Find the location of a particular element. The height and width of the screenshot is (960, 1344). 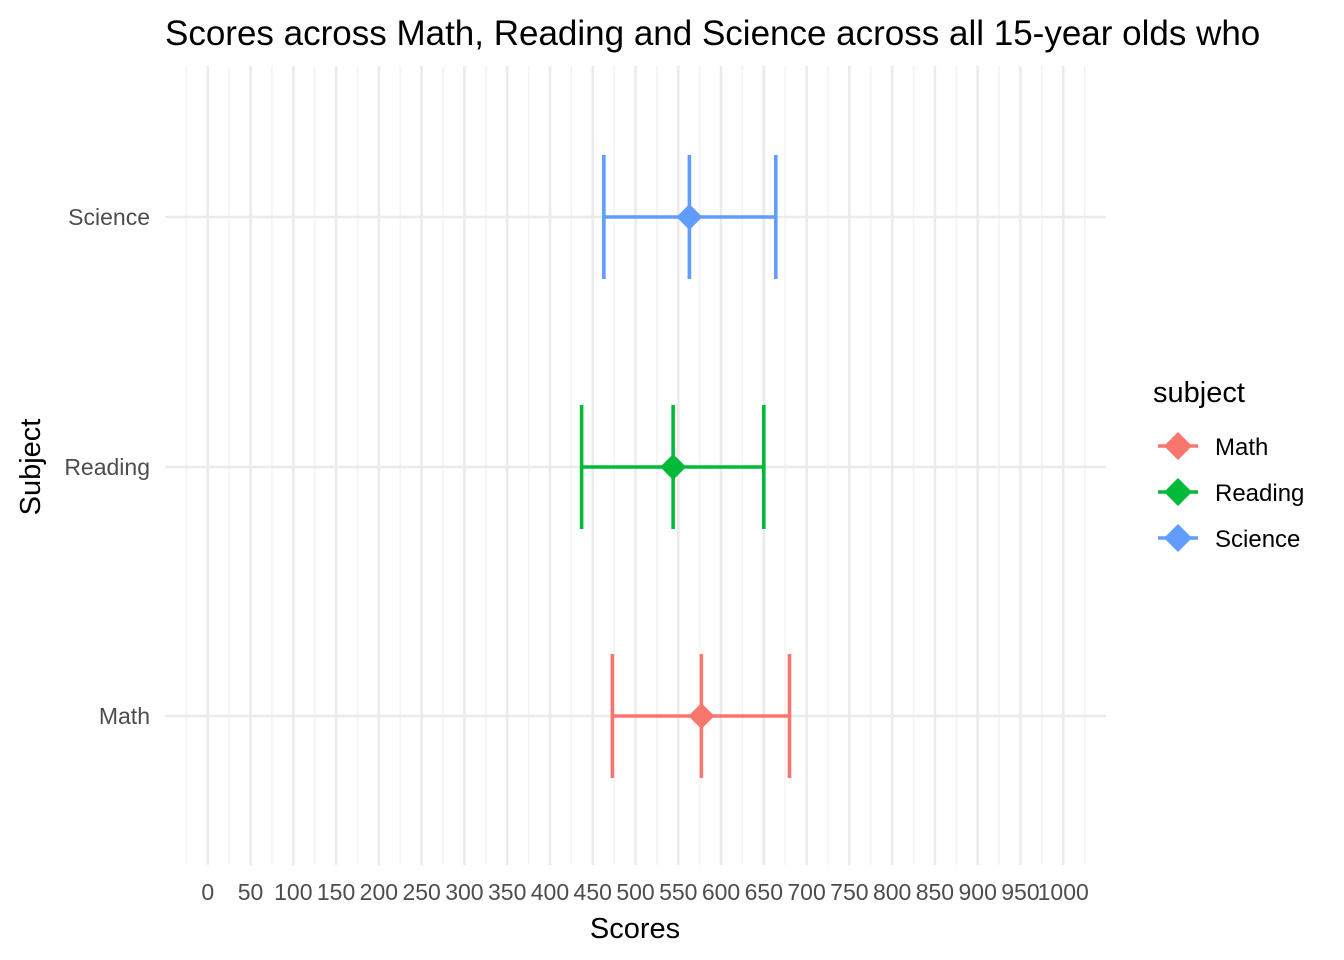

legend-item-science: Science is located at coordinates (1229, 538).